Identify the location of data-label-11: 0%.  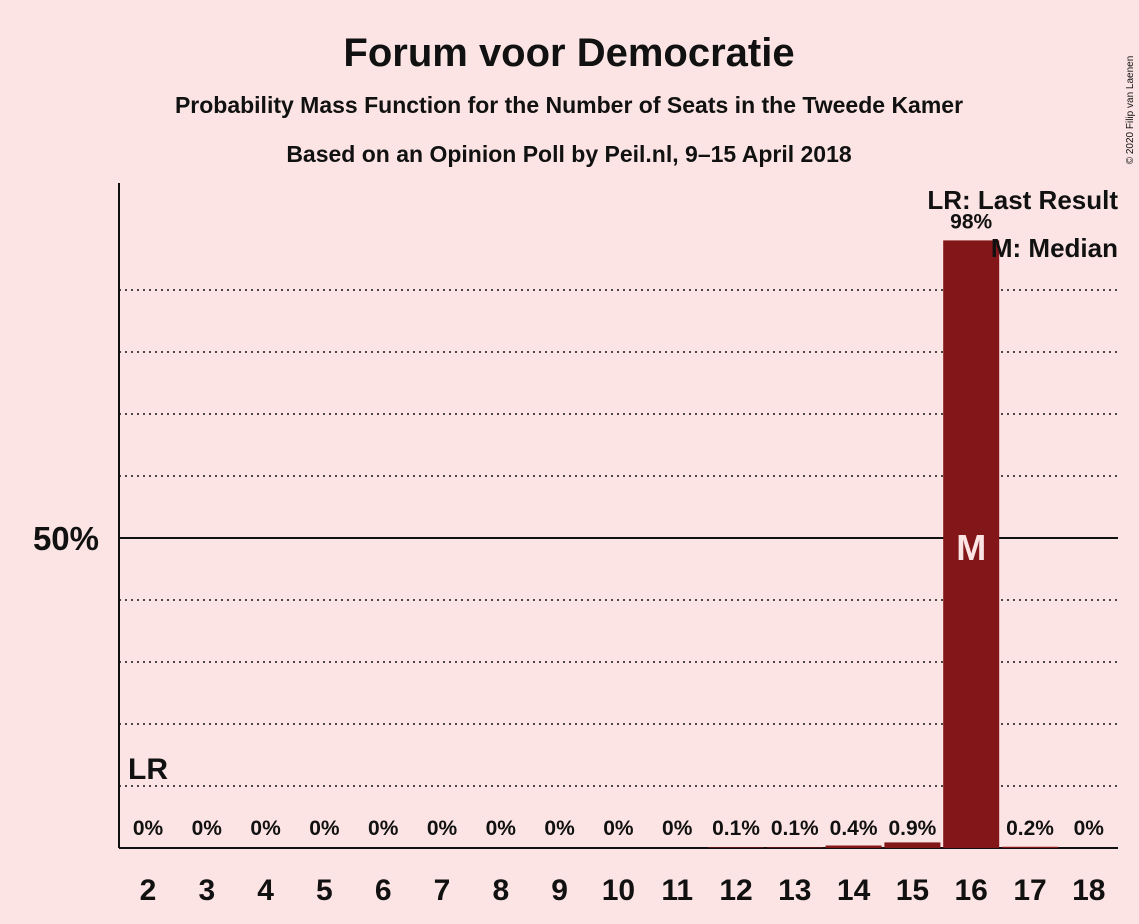
(677, 828).